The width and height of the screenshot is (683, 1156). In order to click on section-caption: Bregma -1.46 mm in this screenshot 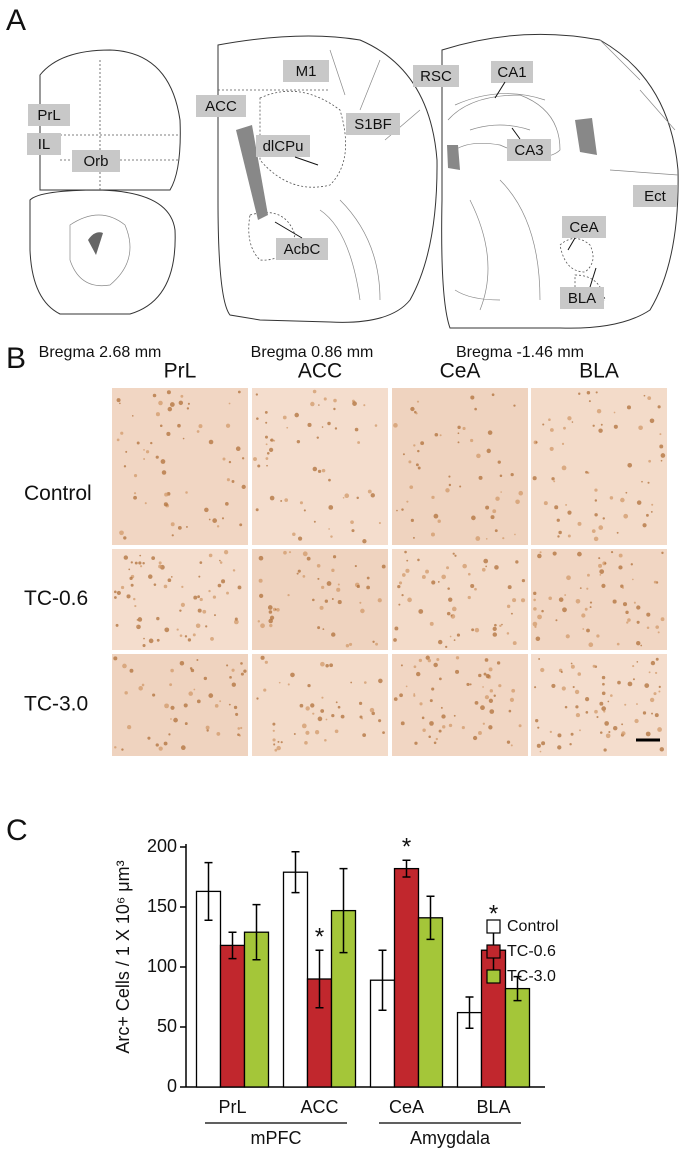, I will do `click(520, 352)`.